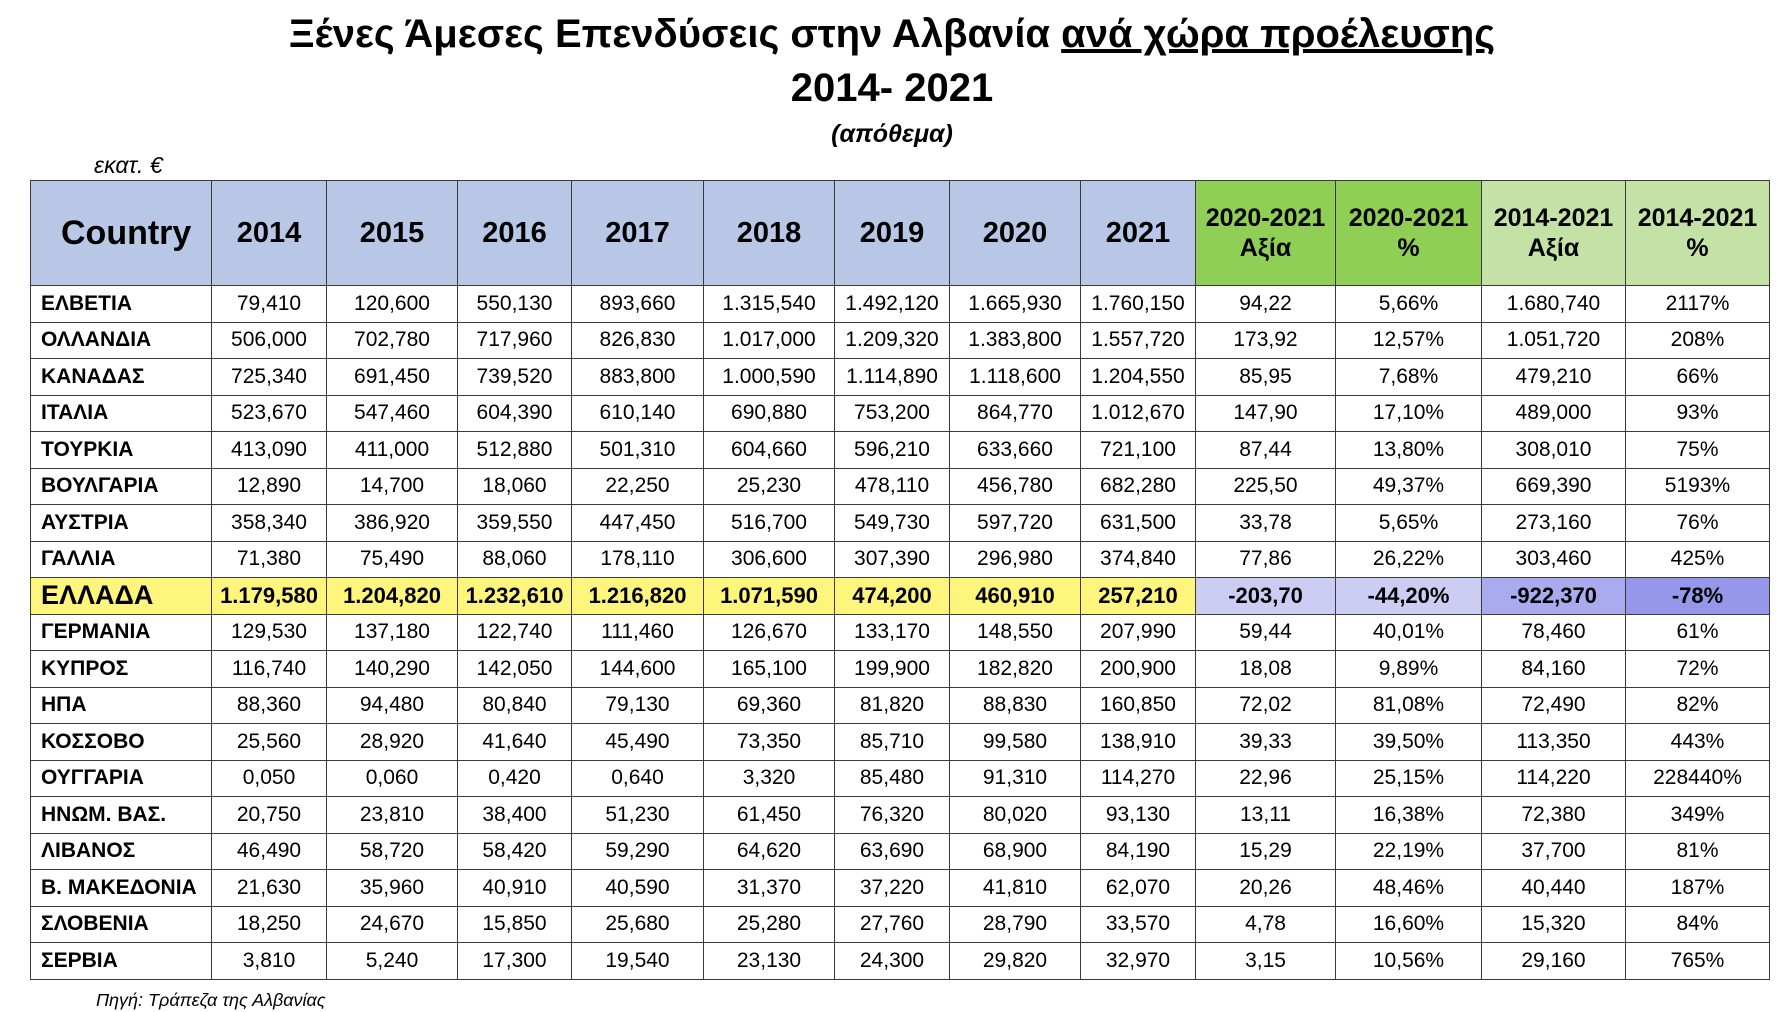 The image size is (1784, 1012). What do you see at coordinates (1265, 596) in the screenshot?
I see `value-cell: -203,70` at bounding box center [1265, 596].